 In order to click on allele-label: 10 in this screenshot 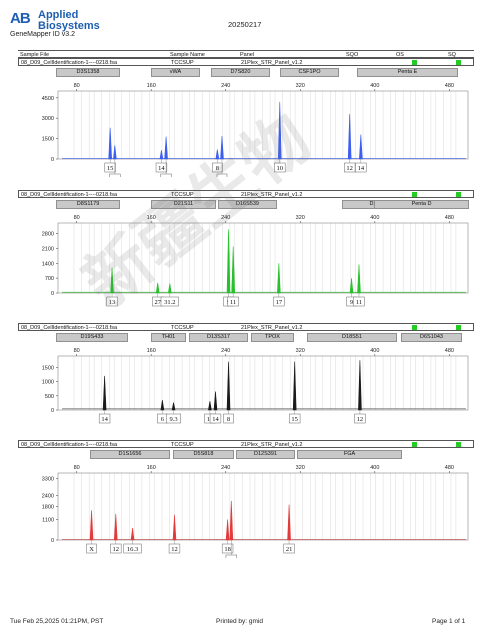, I will do `click(280, 168)`.